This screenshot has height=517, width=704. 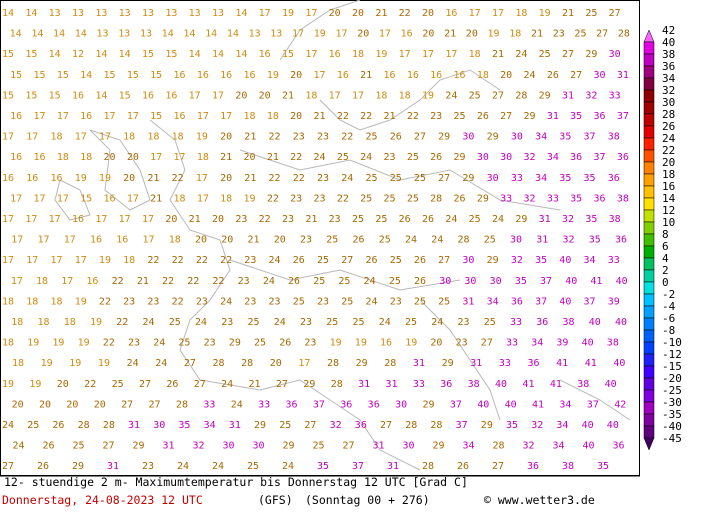 What do you see at coordinates (668, 174) in the screenshot?
I see `colorbar-label: 18` at bounding box center [668, 174].